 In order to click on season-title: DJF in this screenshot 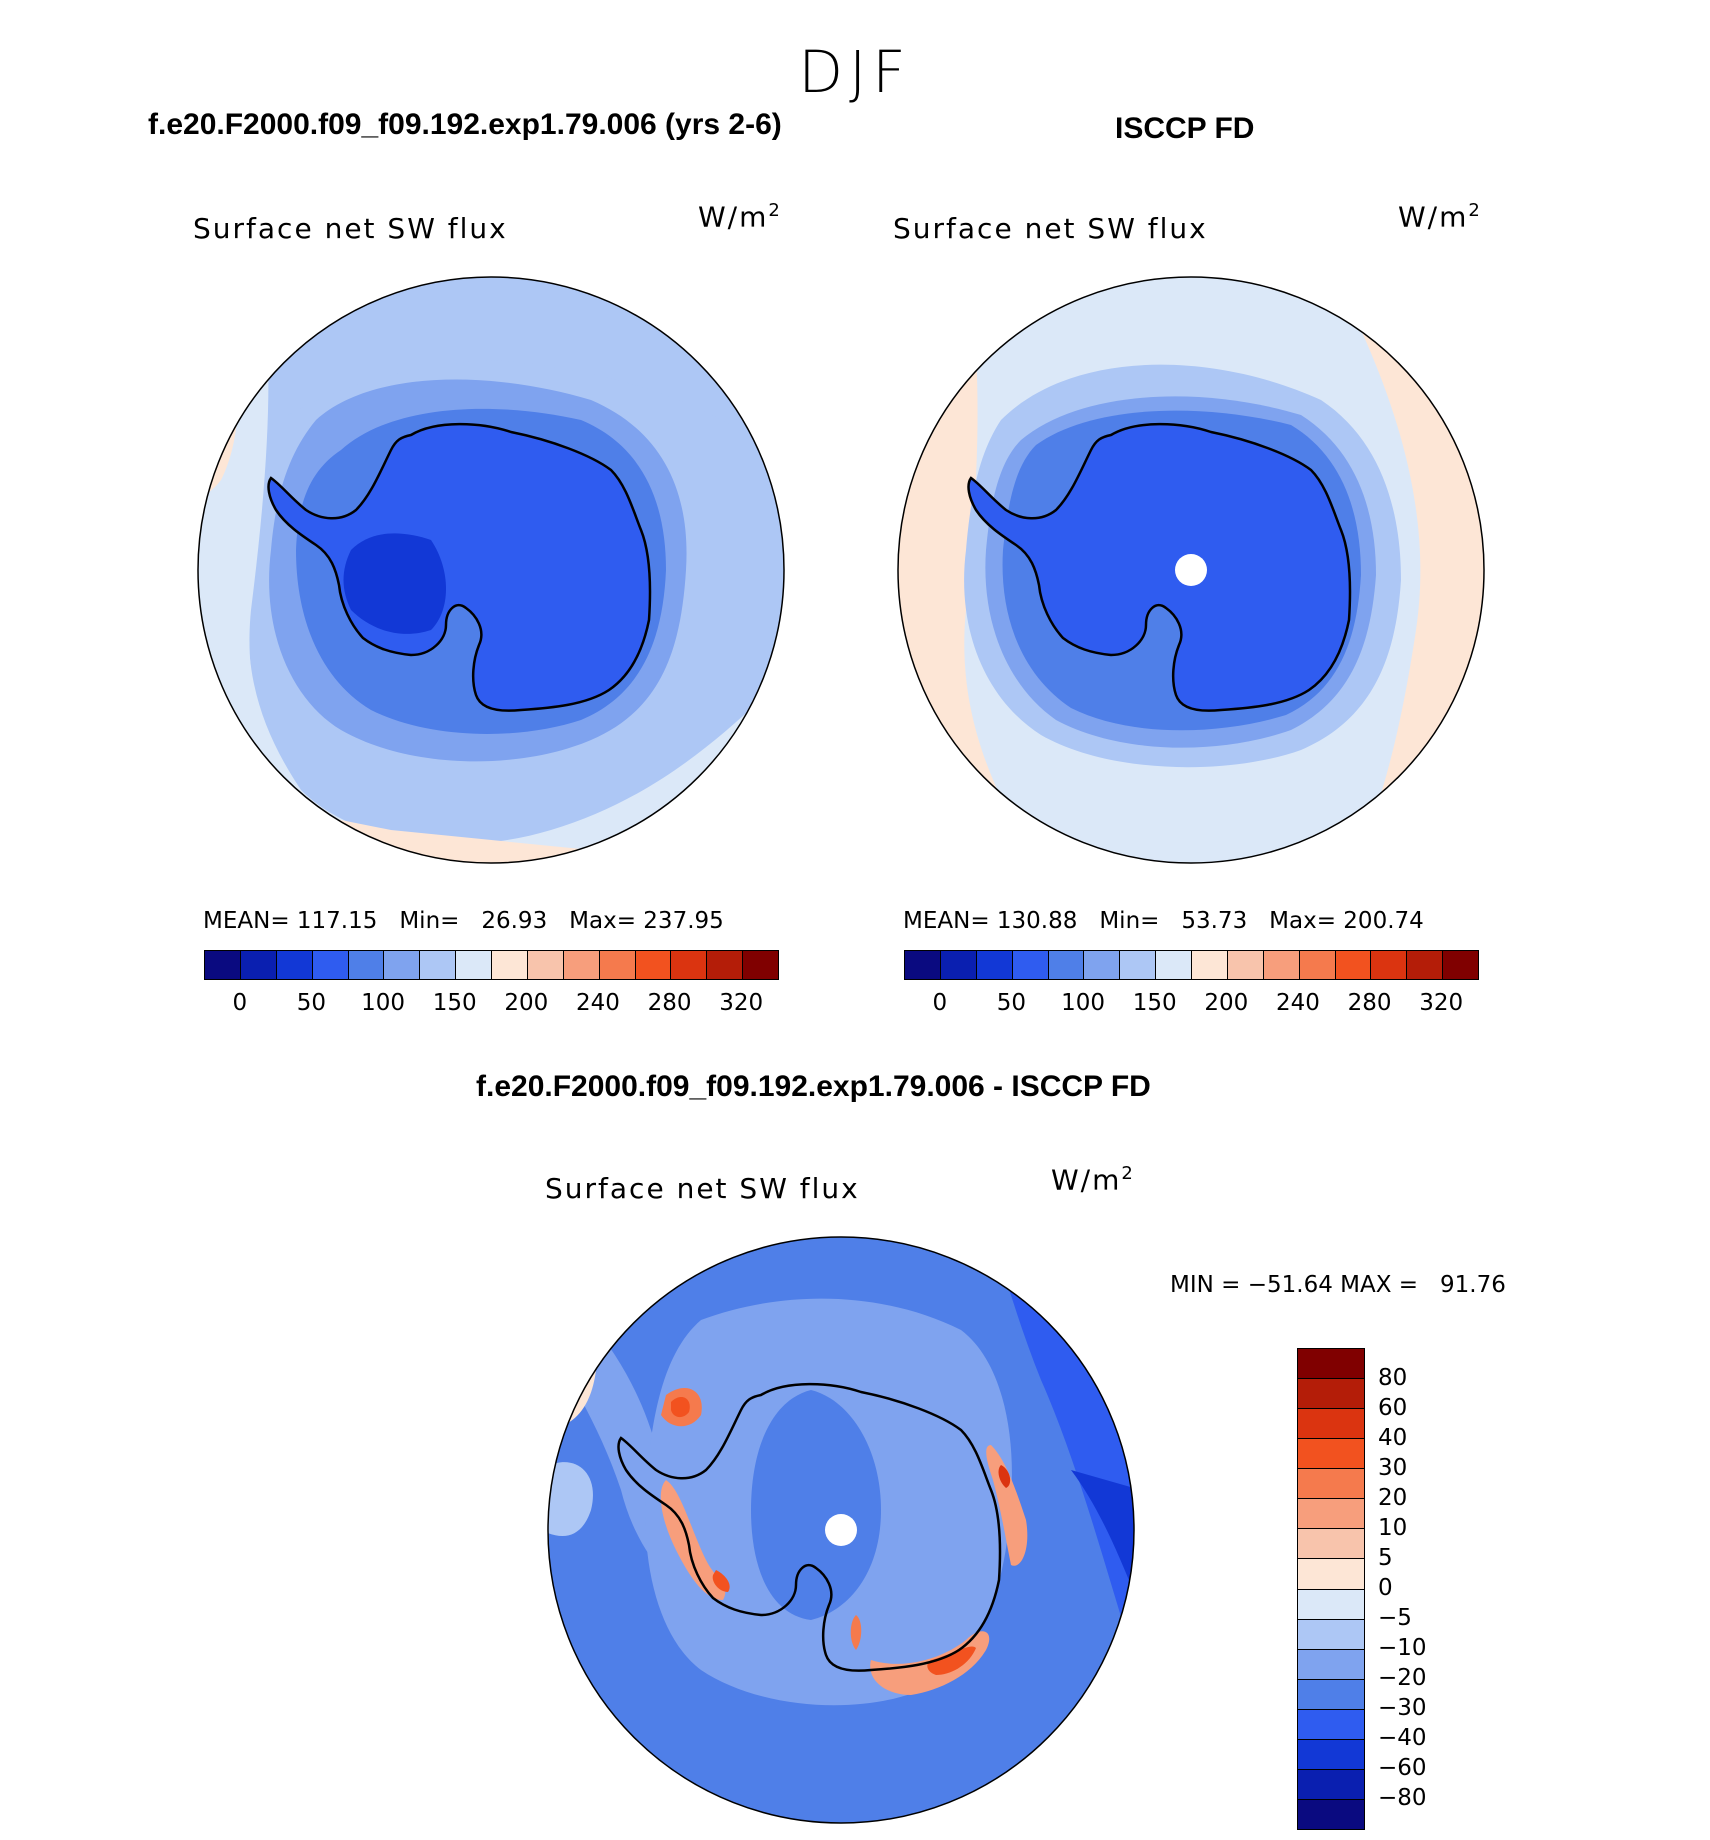, I will do `click(855, 72)`.